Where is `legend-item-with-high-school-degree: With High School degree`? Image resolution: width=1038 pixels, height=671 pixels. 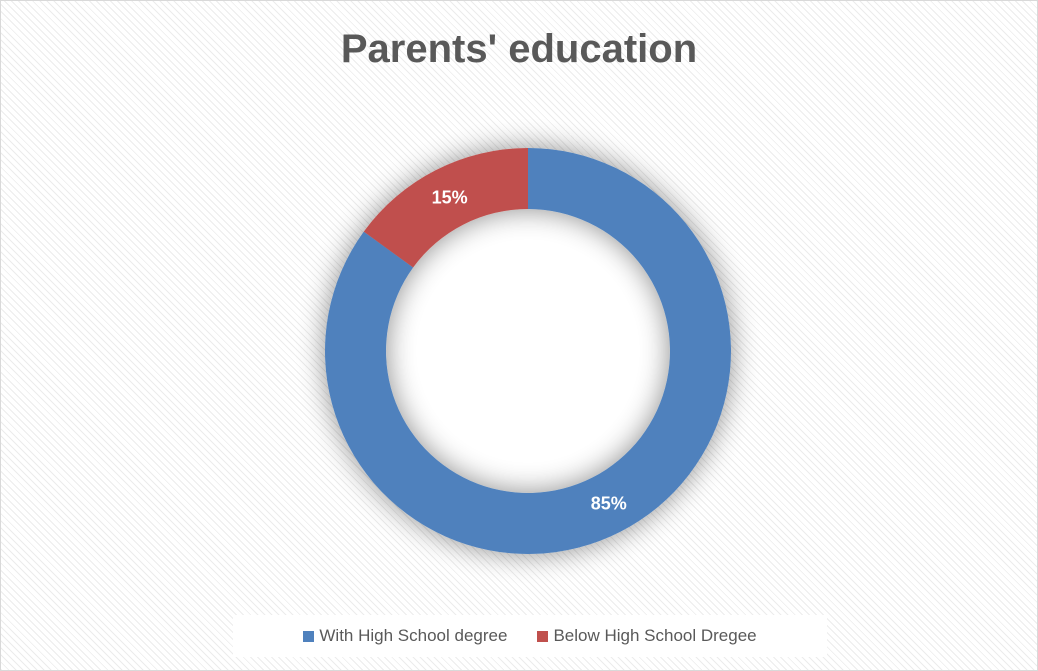
legend-item-with-high-school-degree: With High School degree is located at coordinates (405, 636).